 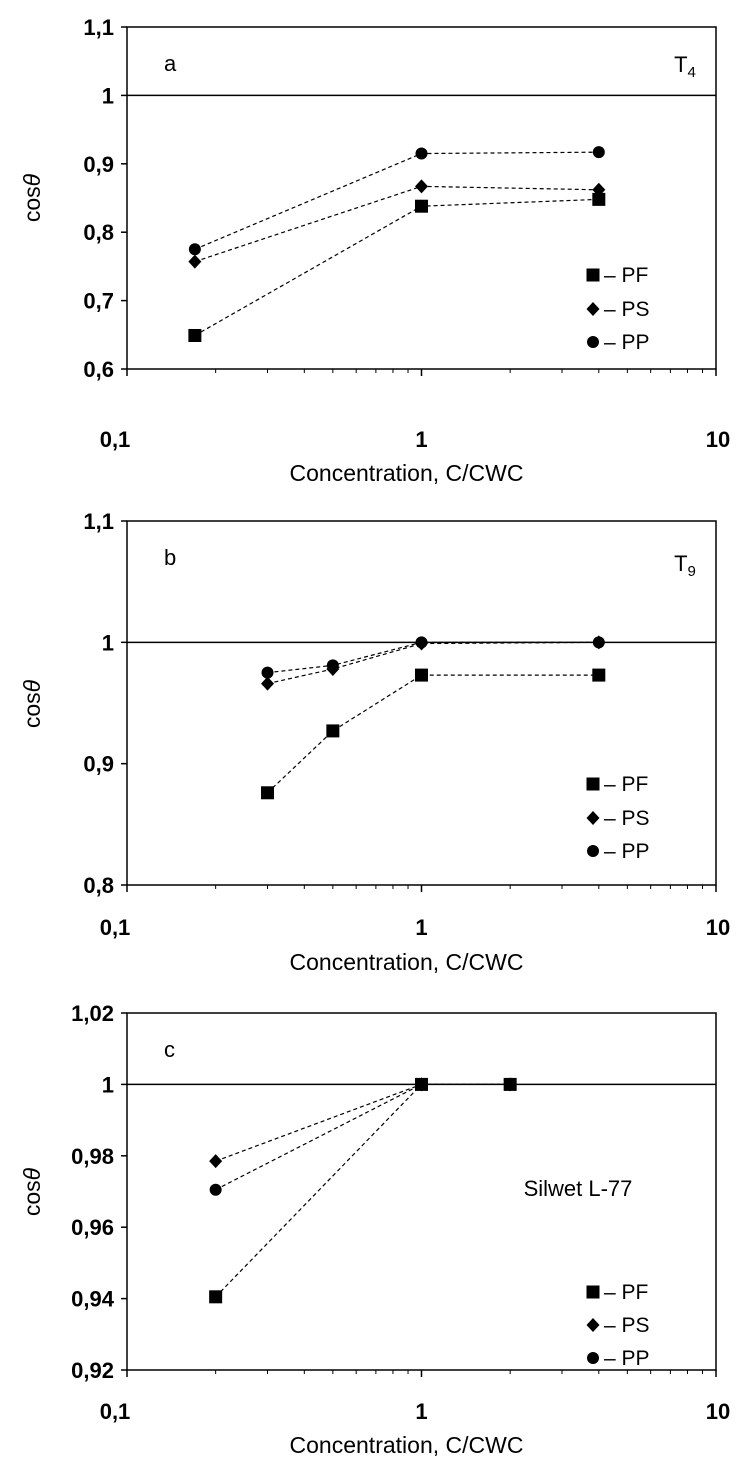 I want to click on panel-a-y-tick-label: 0,6, so click(x=98, y=369).